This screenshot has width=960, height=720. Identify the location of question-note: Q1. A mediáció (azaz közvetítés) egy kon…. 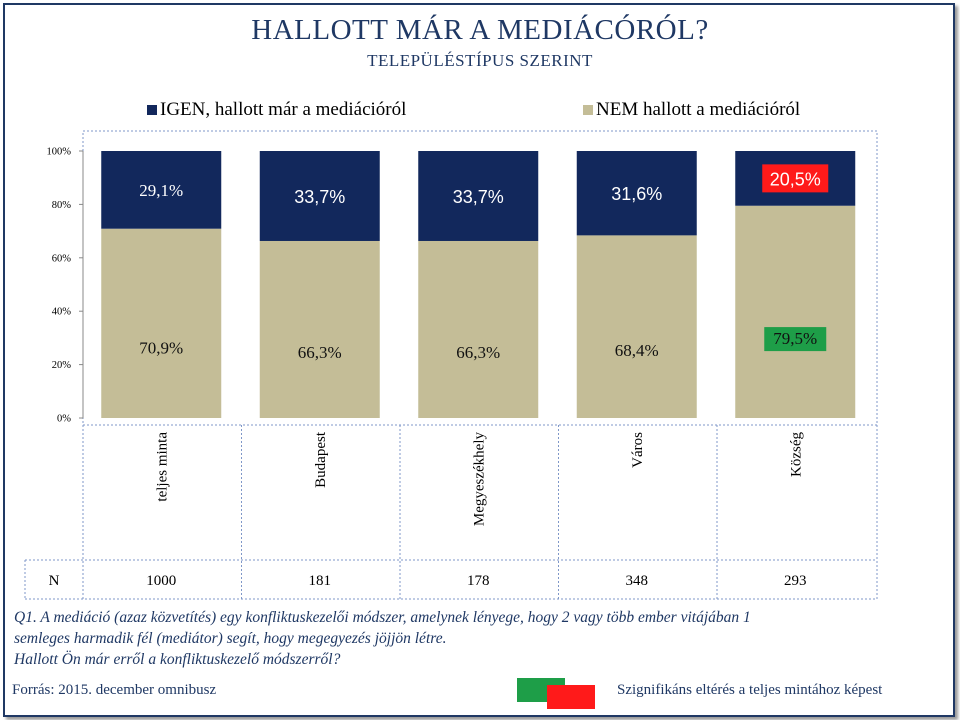
(479, 638).